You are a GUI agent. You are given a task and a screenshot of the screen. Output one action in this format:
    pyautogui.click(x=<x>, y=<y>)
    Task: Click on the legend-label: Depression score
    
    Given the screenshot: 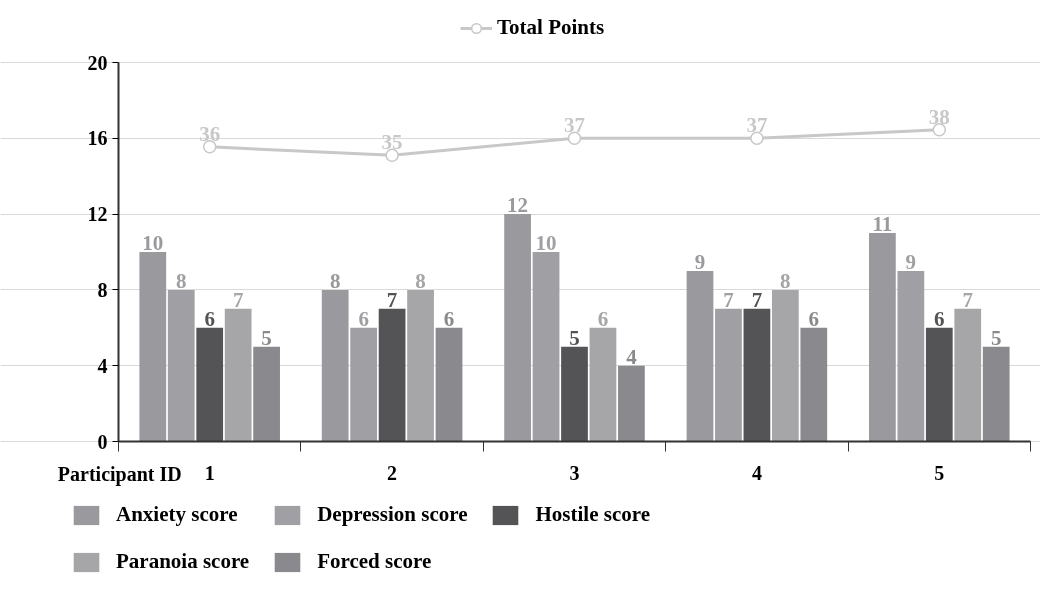 What is the action you would take?
    pyautogui.click(x=392, y=514)
    